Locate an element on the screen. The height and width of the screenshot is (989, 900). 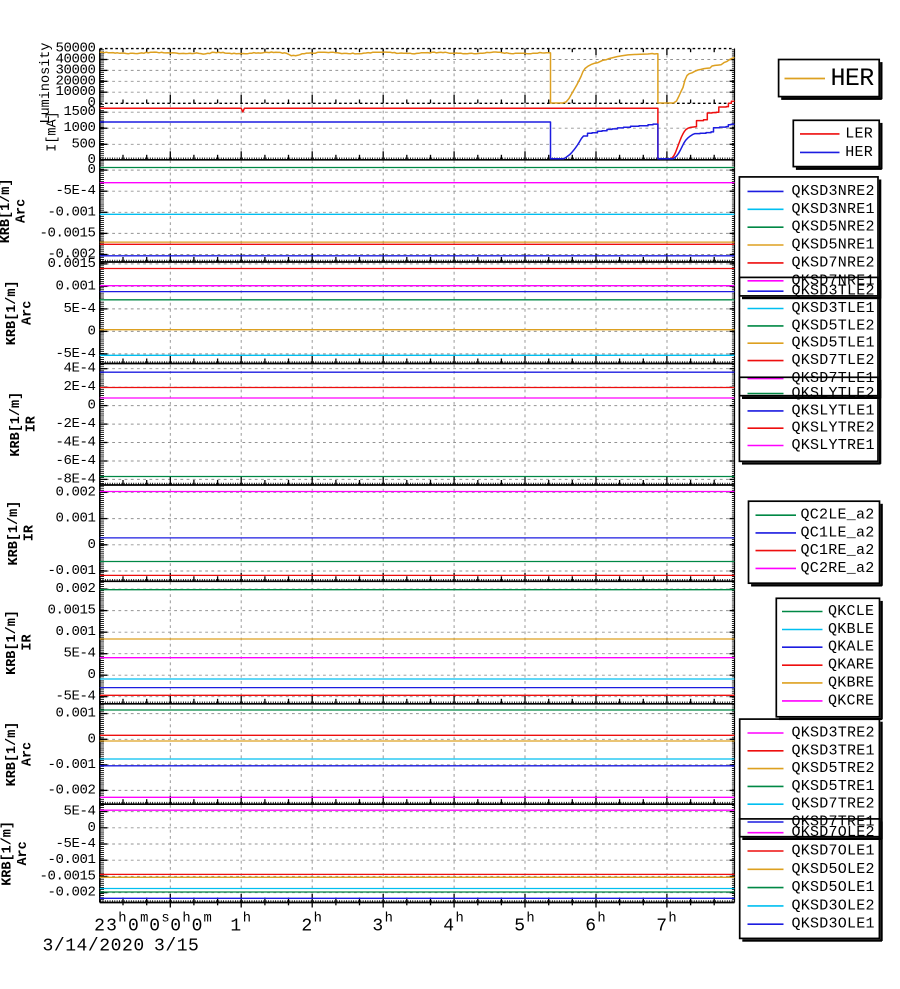
svg-text: QKSD5TLE1 is located at coordinates (833, 343).